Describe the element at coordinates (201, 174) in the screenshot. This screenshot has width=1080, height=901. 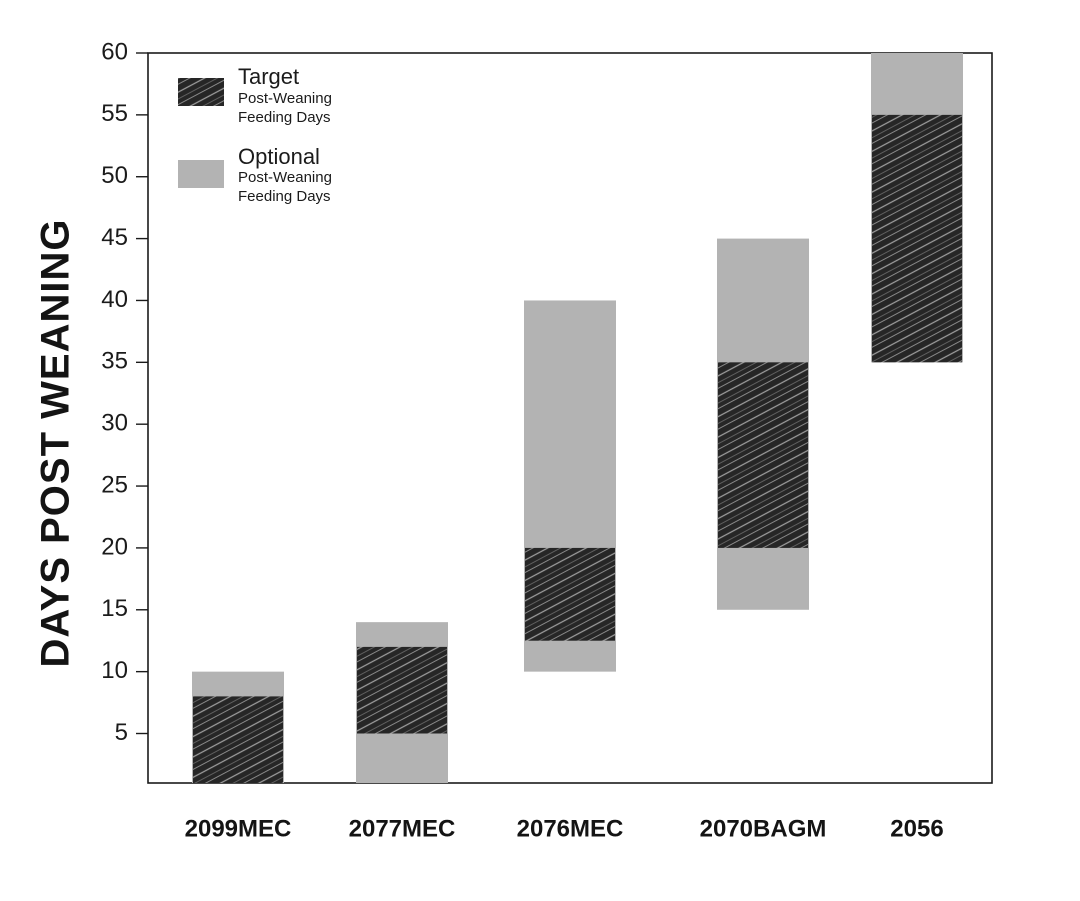
I see `legend-optional-swatch` at that location.